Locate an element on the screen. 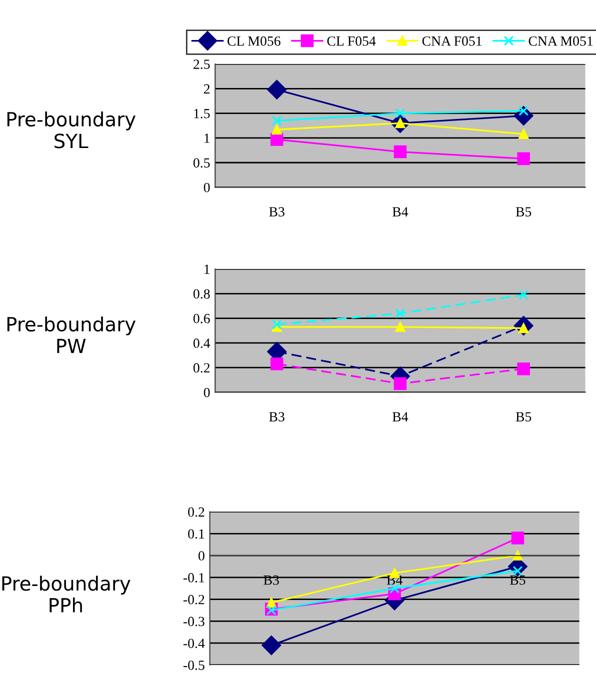  legend-label: CL F054 is located at coordinates (351, 41).